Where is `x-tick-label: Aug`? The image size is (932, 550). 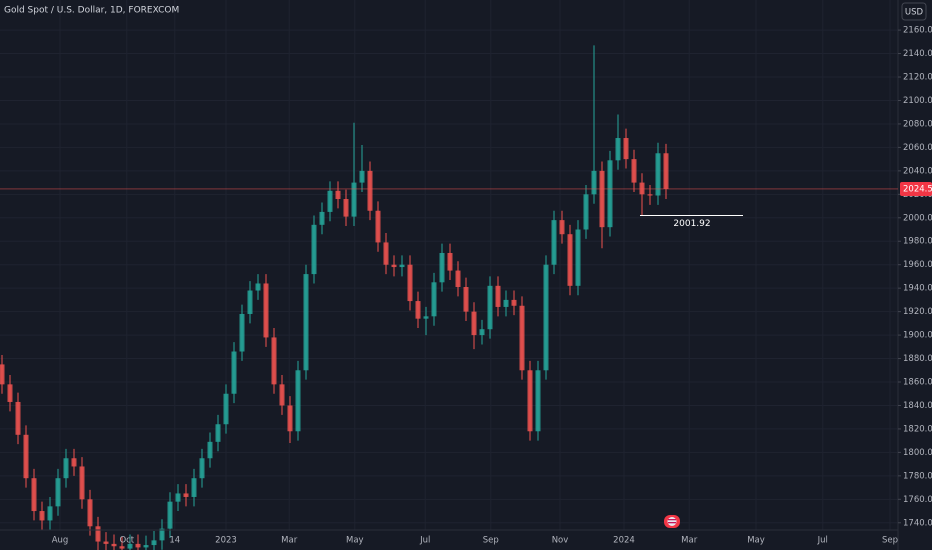
x-tick-label: Aug is located at coordinates (60, 541).